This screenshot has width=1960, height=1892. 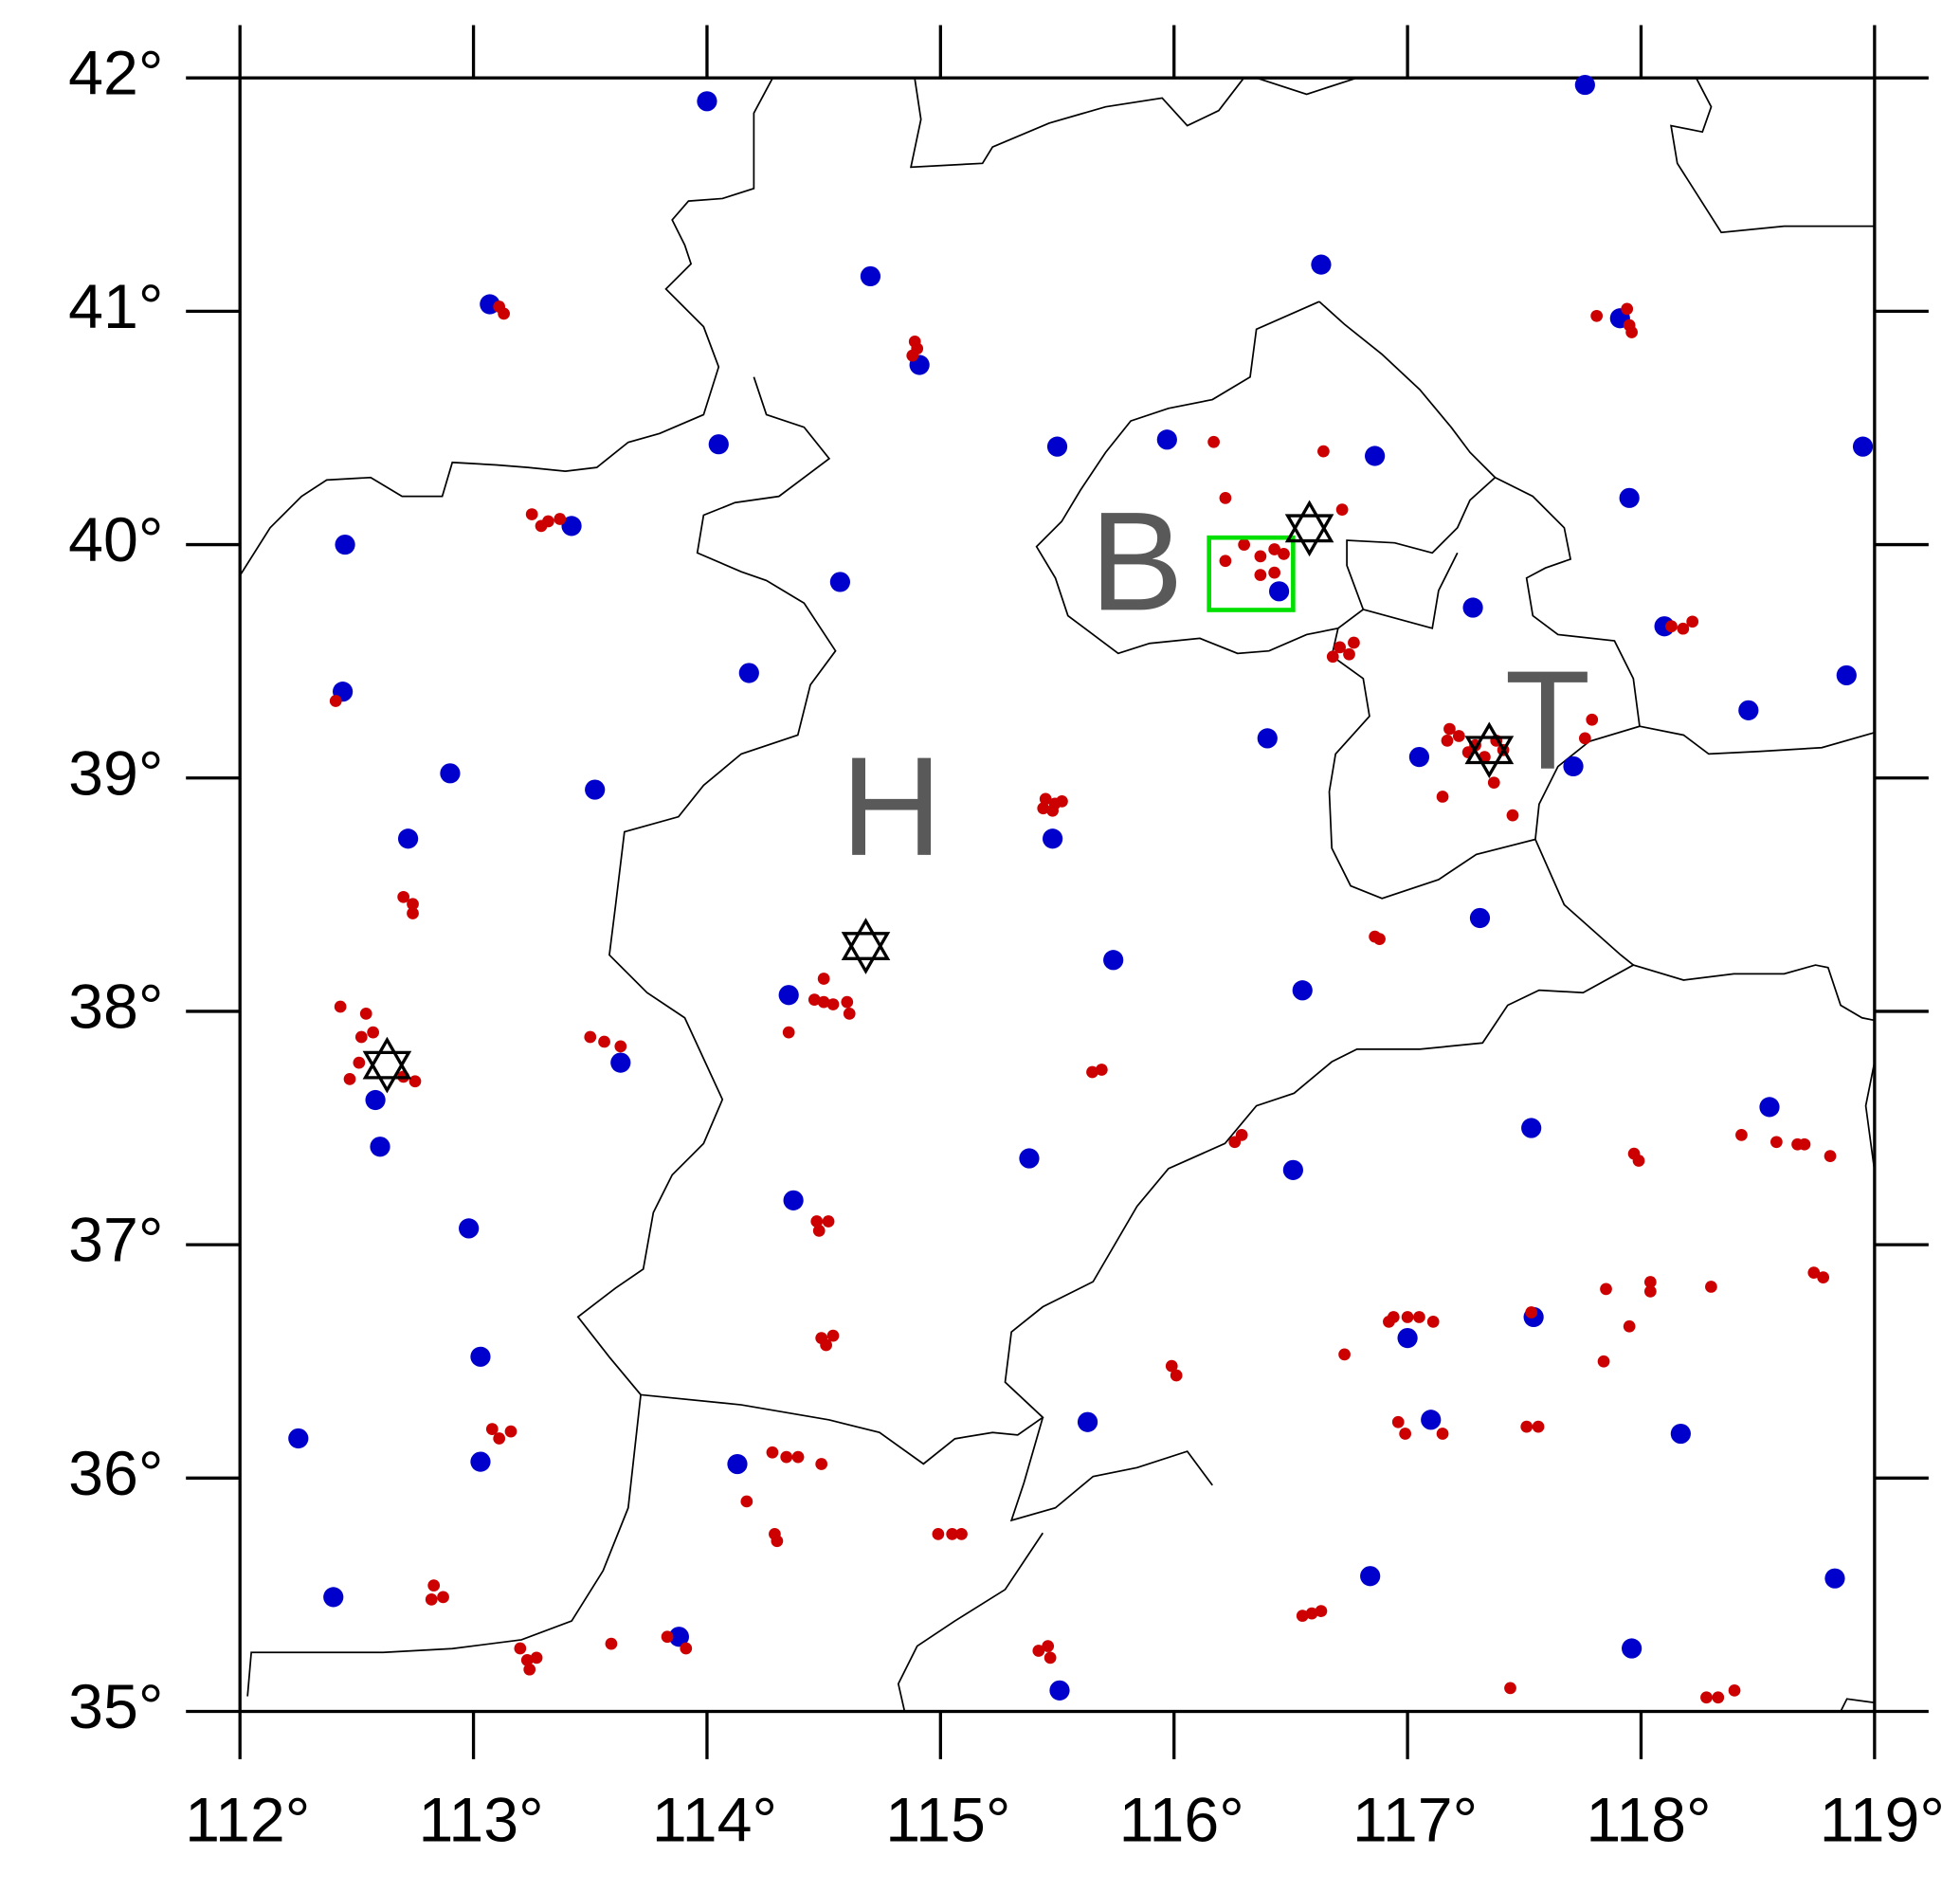 I want to click on y-tick-label: 38°, so click(x=115, y=1007).